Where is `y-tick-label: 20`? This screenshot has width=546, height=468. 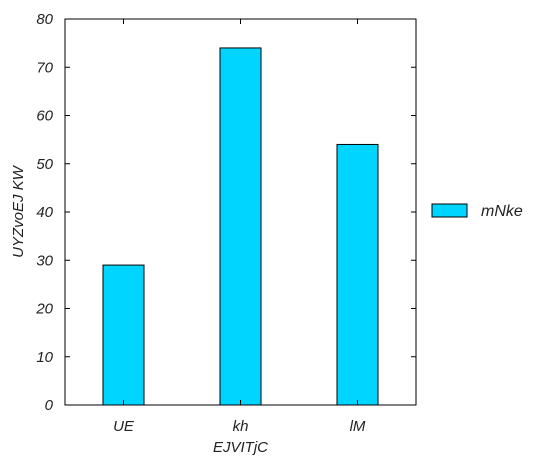
y-tick-label: 20 is located at coordinates (44, 309).